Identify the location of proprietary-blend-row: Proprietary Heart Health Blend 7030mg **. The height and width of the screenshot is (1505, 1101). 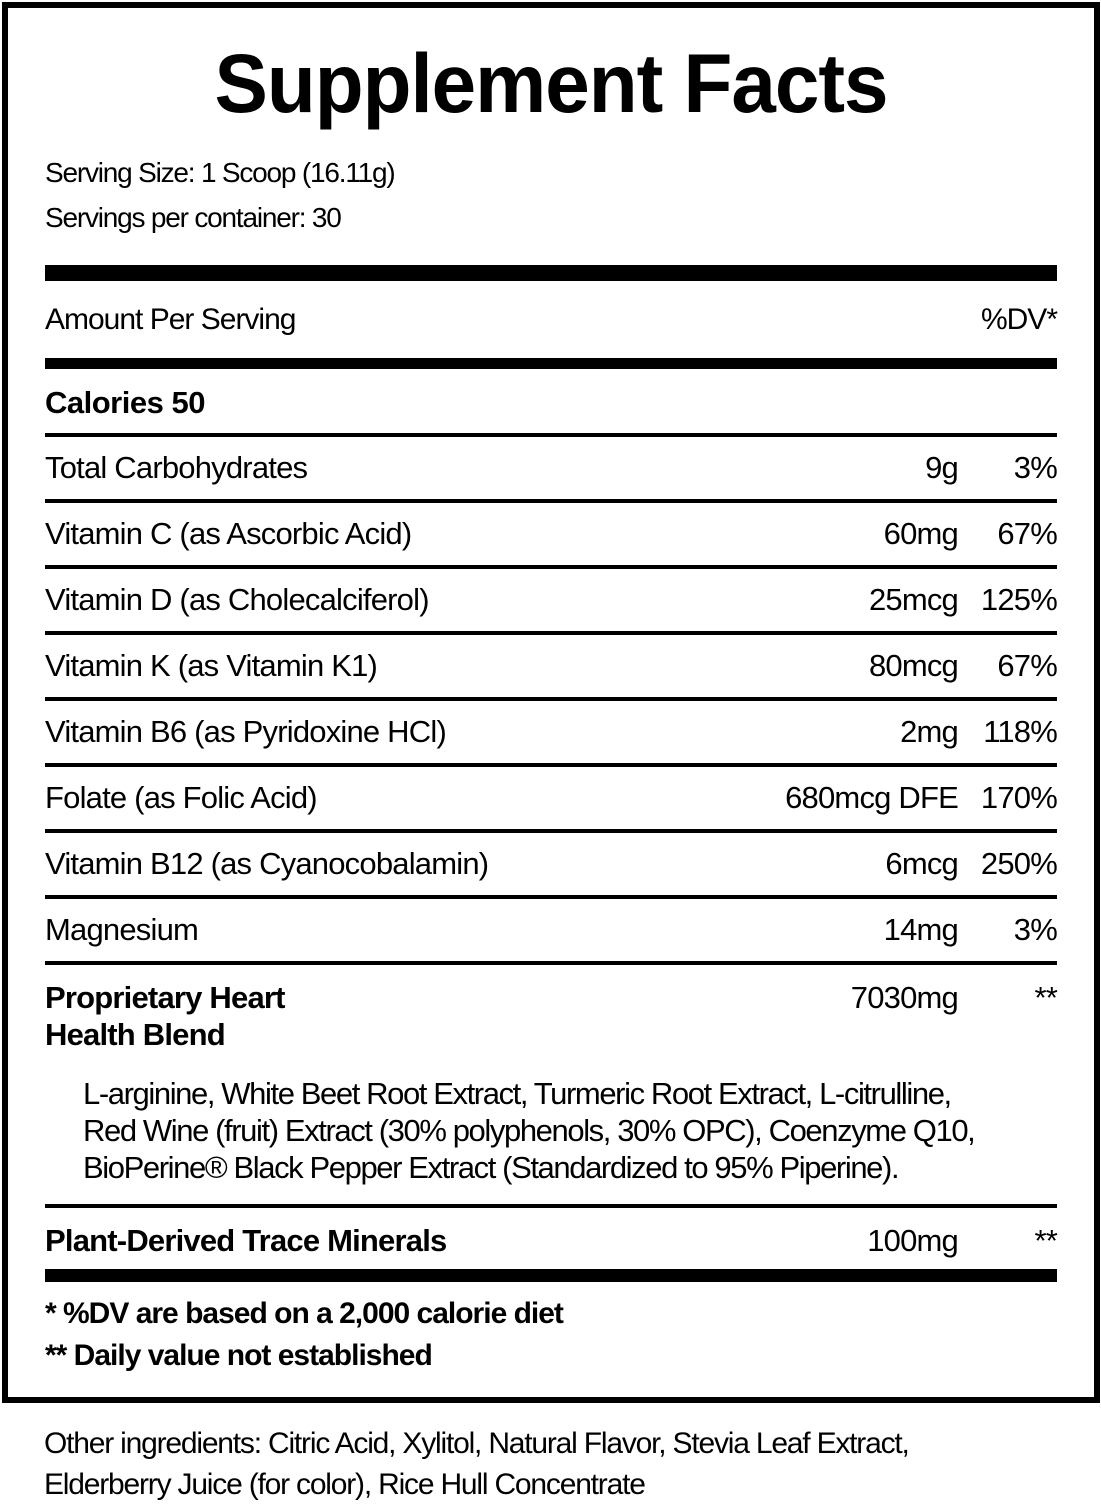
(551, 1009).